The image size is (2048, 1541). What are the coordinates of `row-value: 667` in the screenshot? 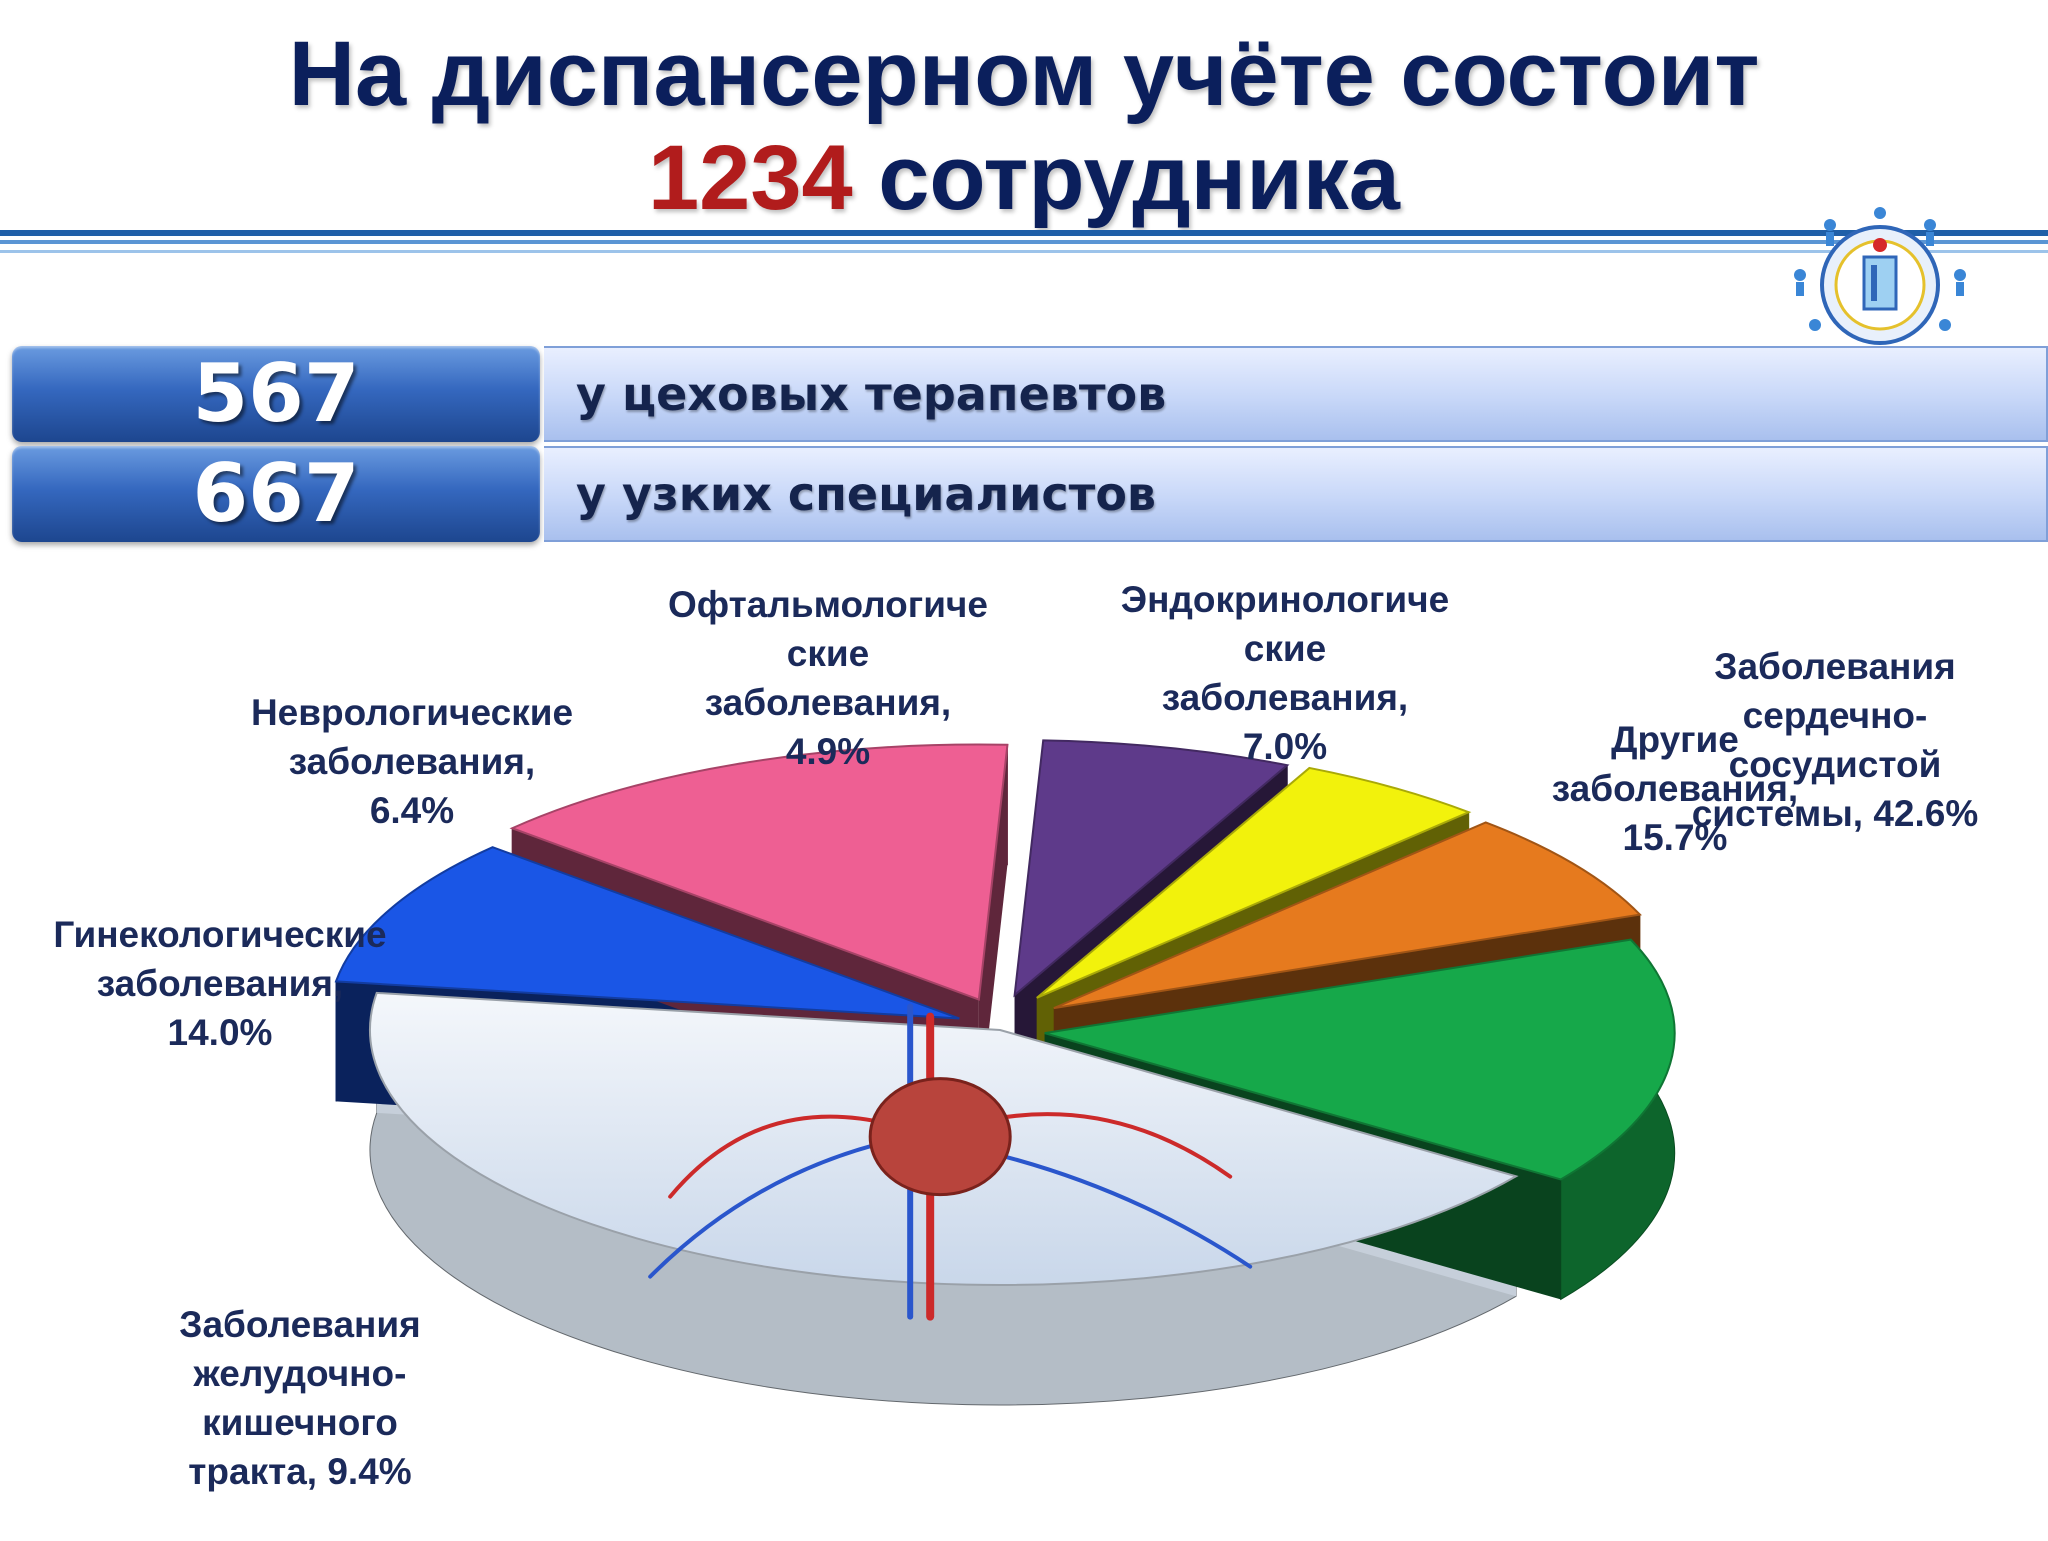 It's located at (276, 494).